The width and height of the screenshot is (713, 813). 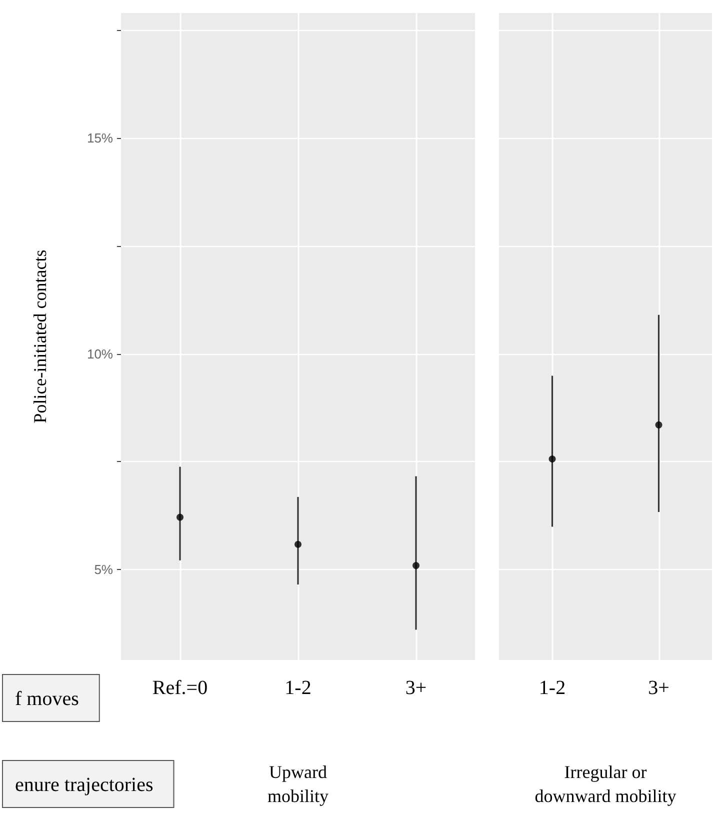 I want to click on y-tick-label: 5%, so click(x=104, y=569).